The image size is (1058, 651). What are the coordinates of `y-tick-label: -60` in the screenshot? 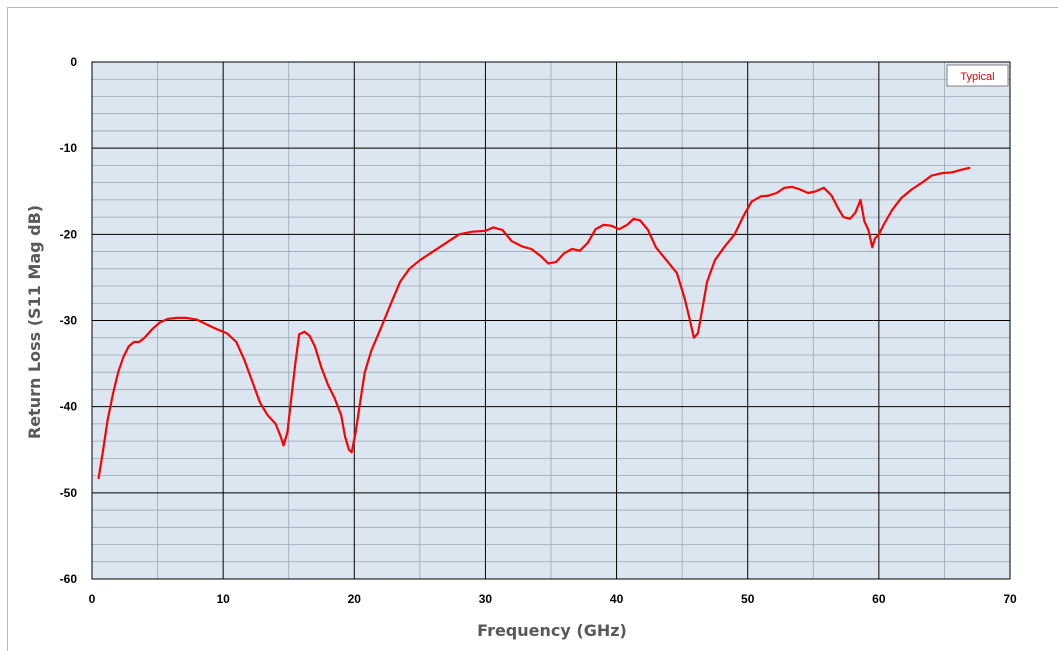 It's located at (69, 579).